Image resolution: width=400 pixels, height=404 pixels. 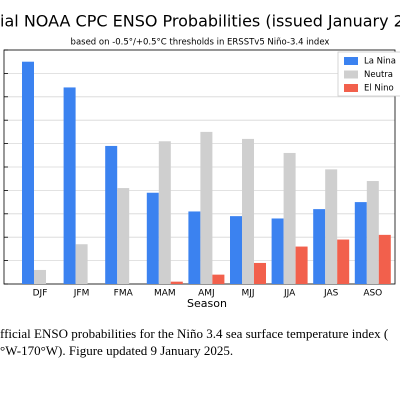 I want to click on x-axis-label: Season, so click(x=207, y=303).